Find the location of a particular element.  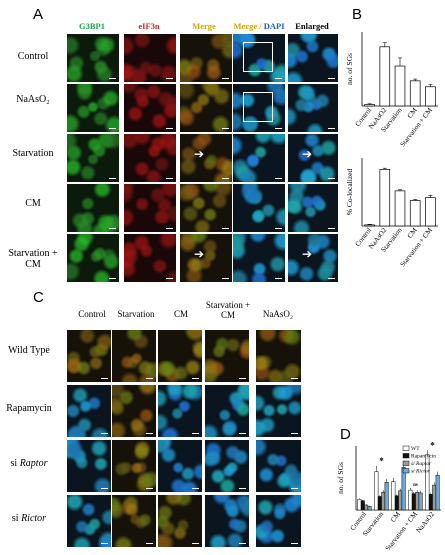

panel-c-header: Starvation is located at coordinates (136, 314).